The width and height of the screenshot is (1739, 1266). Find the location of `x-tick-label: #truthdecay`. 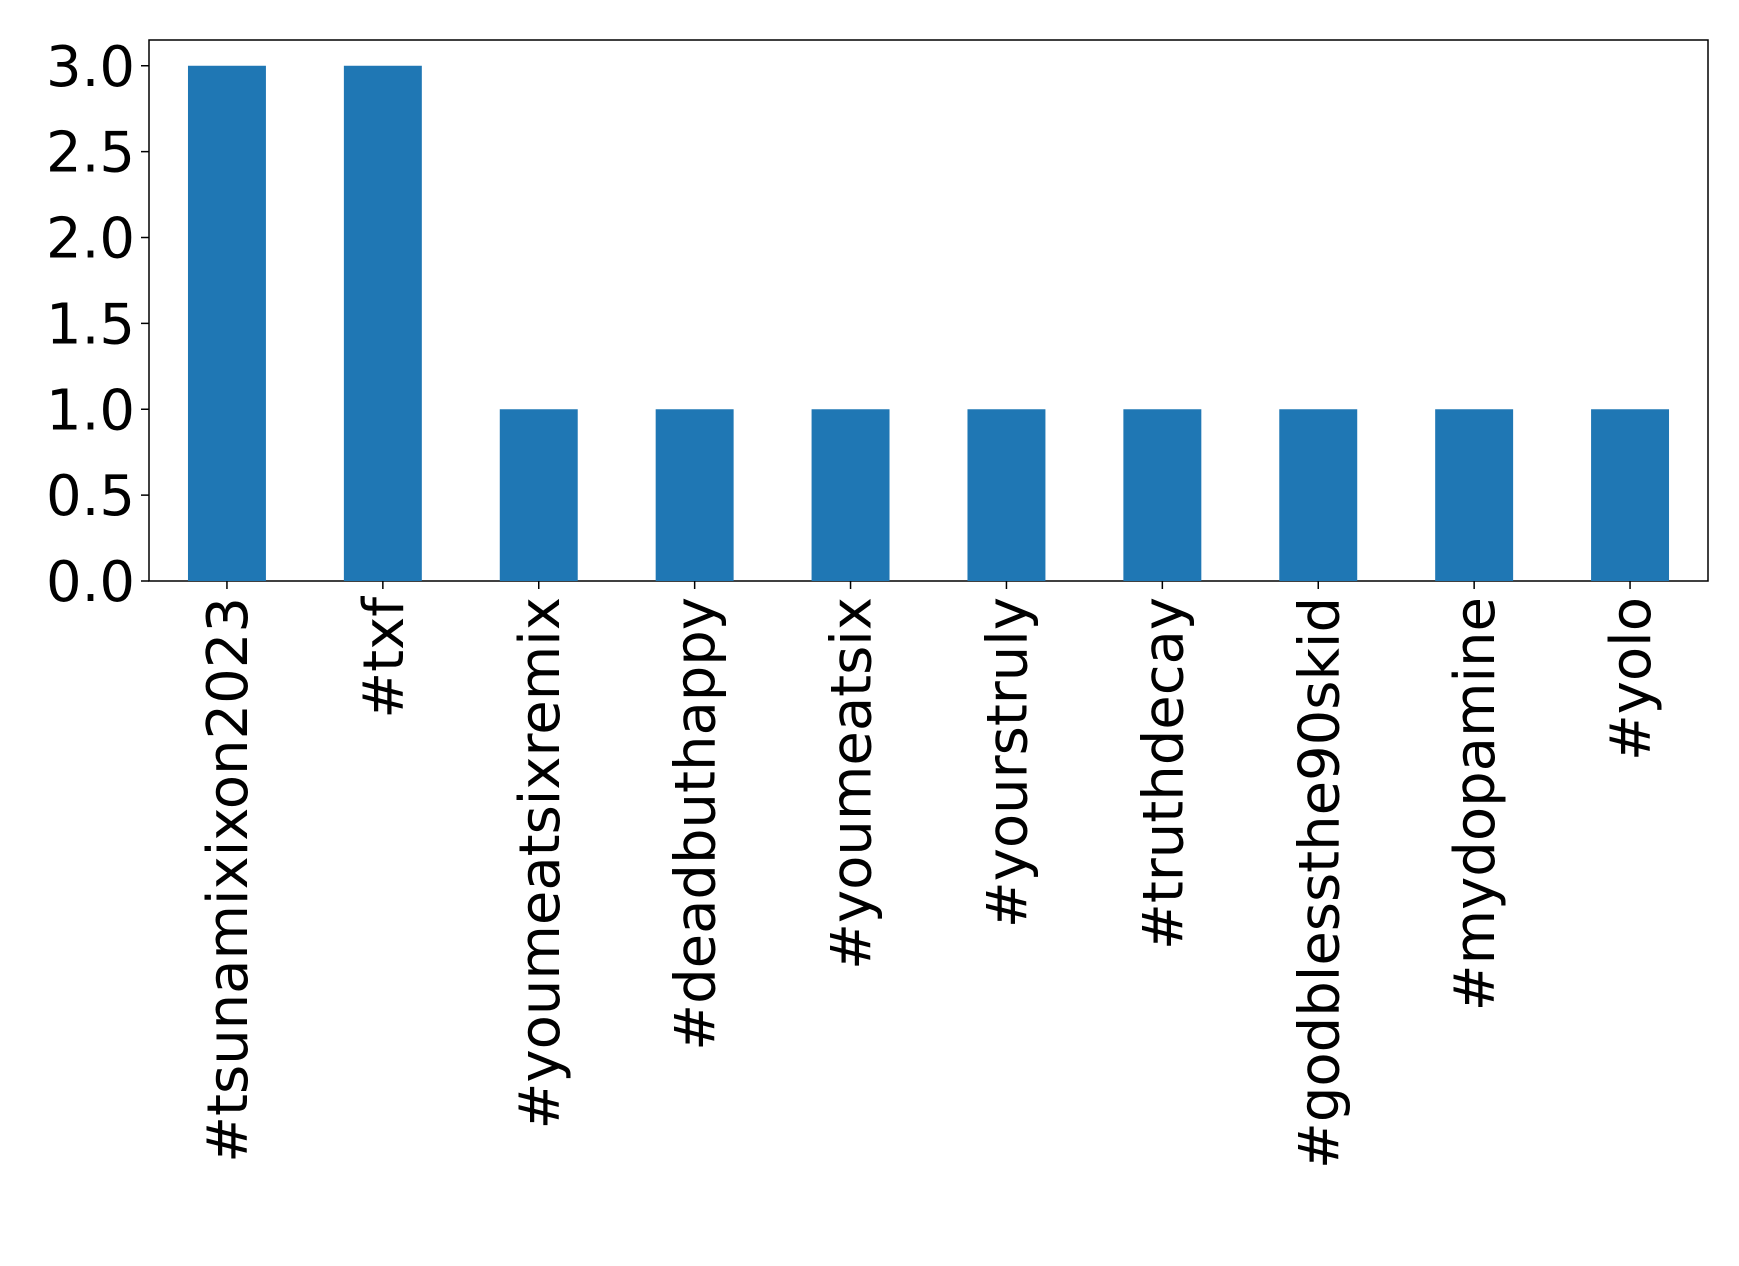

x-tick-label: #truthdecay is located at coordinates (1163, 773).